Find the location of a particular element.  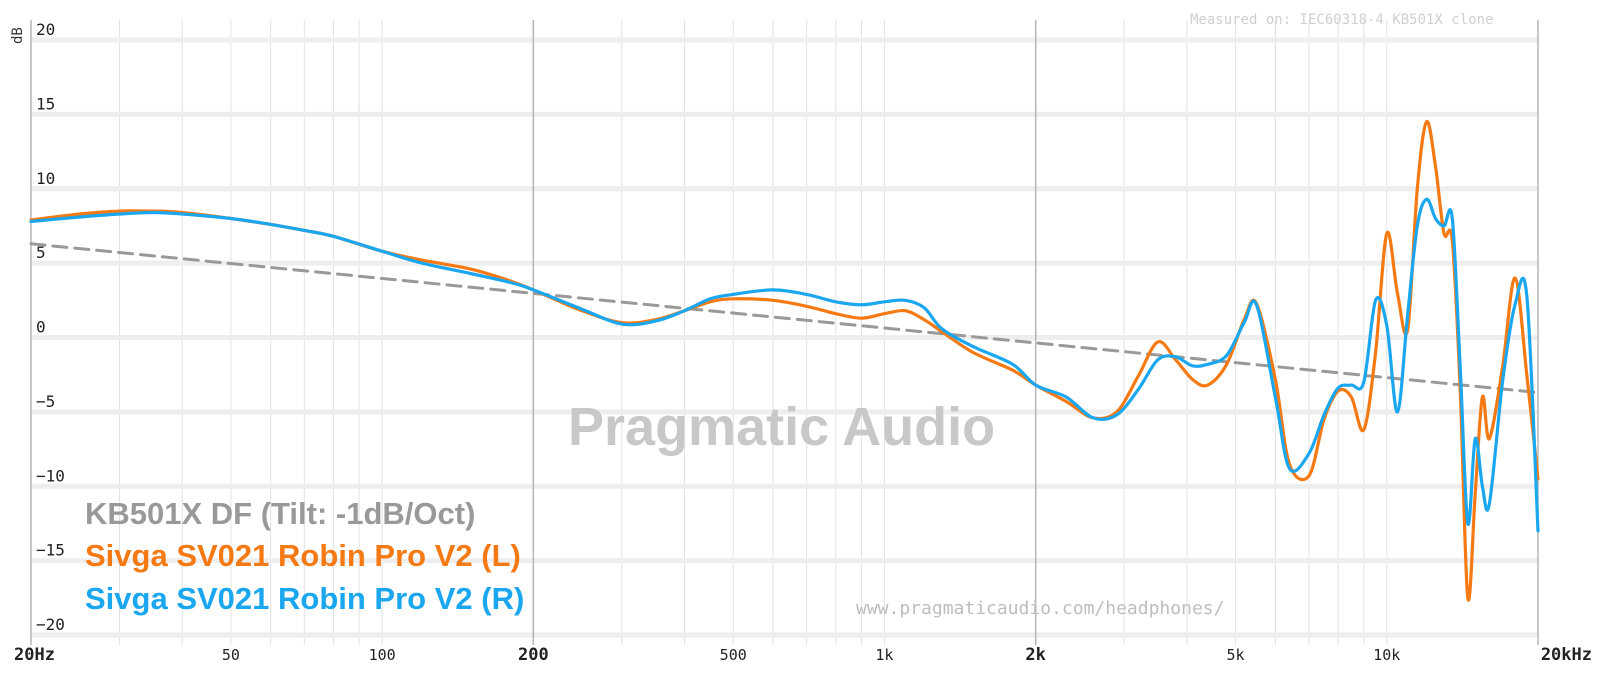

legend-entry-right: Sivga SV021 Robin Pro V2 (R) is located at coordinates (305, 598).